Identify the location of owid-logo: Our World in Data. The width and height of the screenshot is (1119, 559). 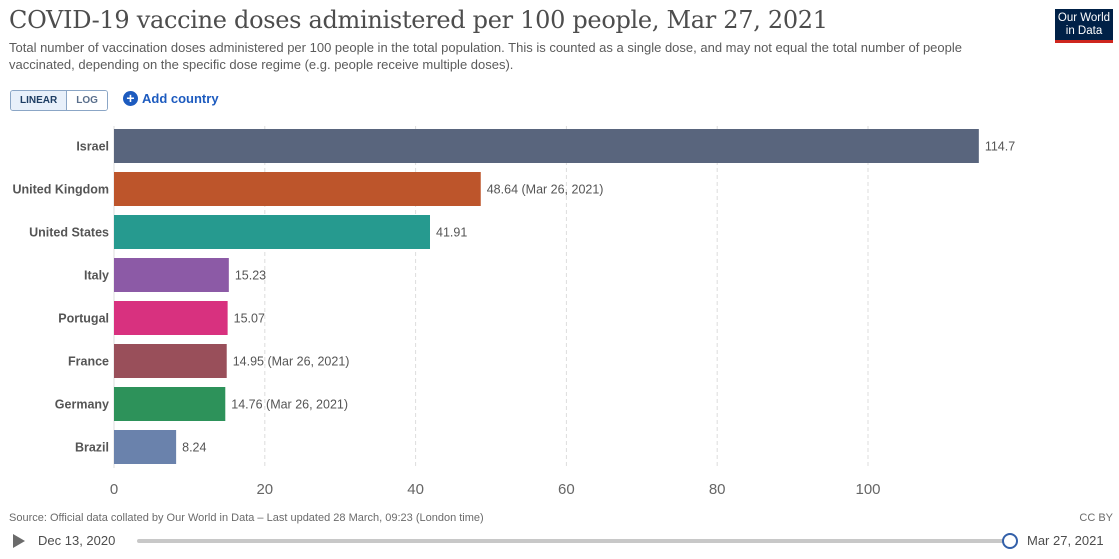
(1084, 26).